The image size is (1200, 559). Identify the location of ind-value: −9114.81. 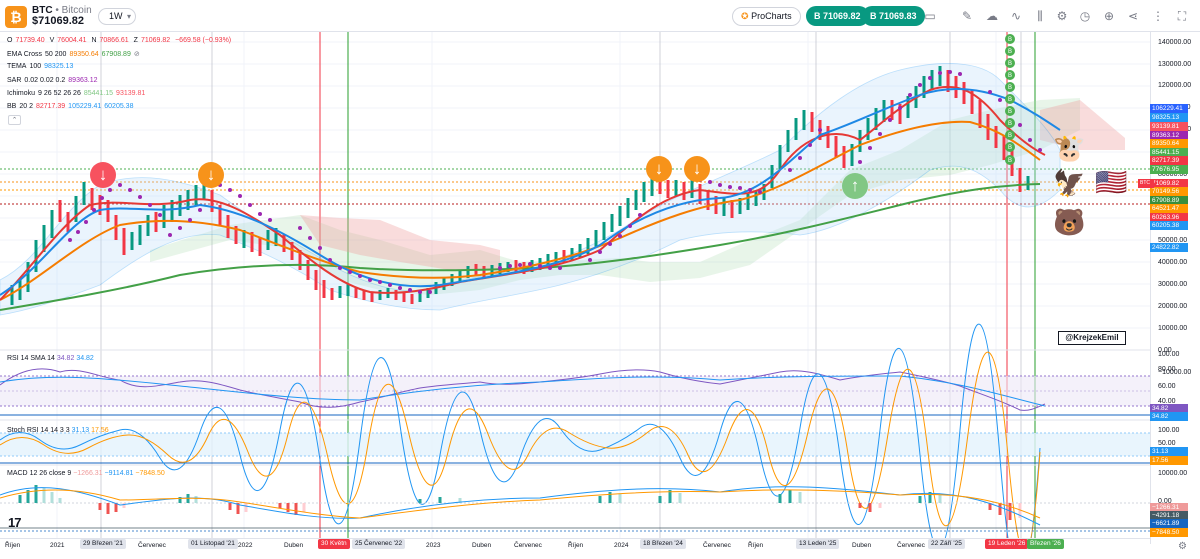
(119, 473).